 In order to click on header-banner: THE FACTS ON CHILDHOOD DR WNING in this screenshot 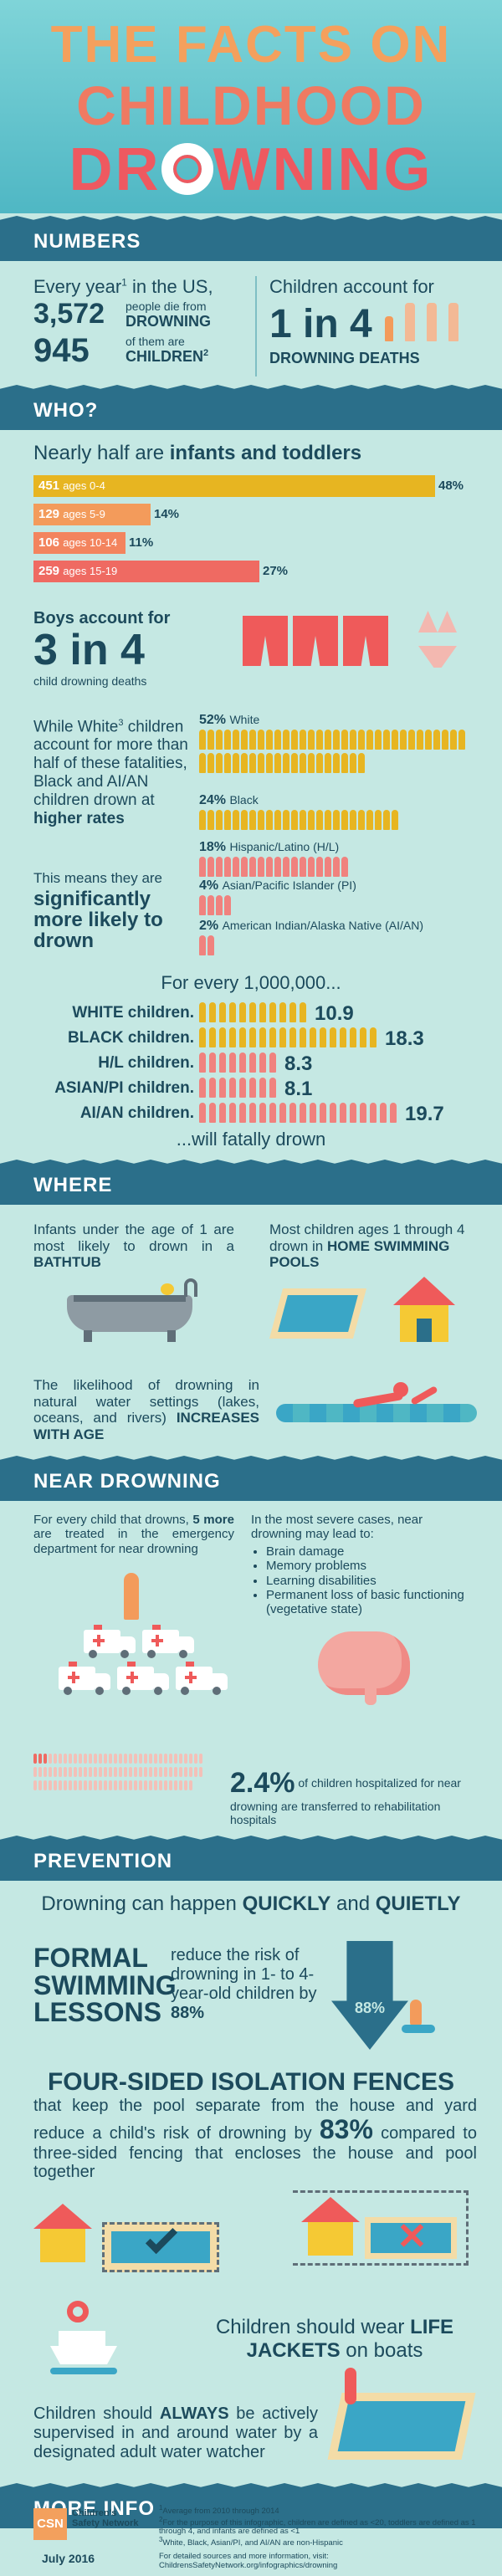, I will do `click(251, 107)`.